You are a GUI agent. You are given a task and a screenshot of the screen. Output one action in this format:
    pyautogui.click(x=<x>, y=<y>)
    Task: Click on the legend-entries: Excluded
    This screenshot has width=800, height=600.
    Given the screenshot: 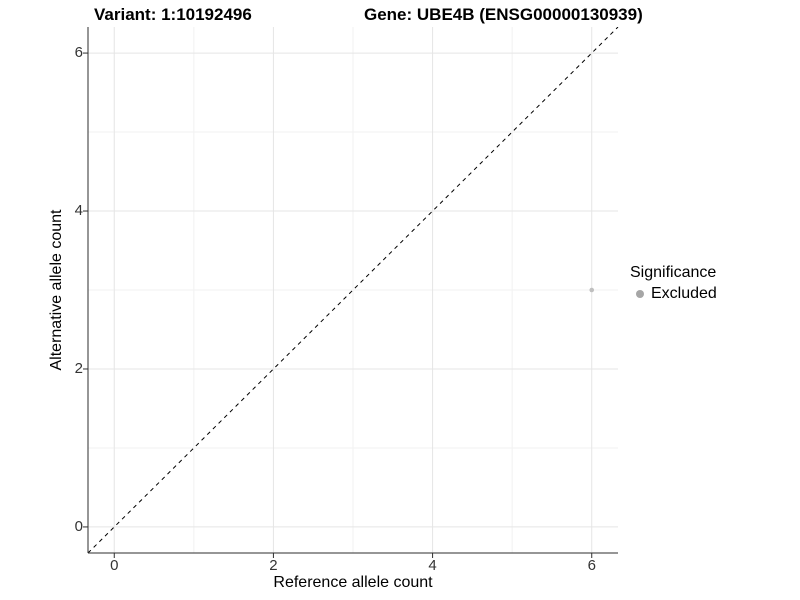 What is the action you would take?
    pyautogui.click(x=673, y=294)
    